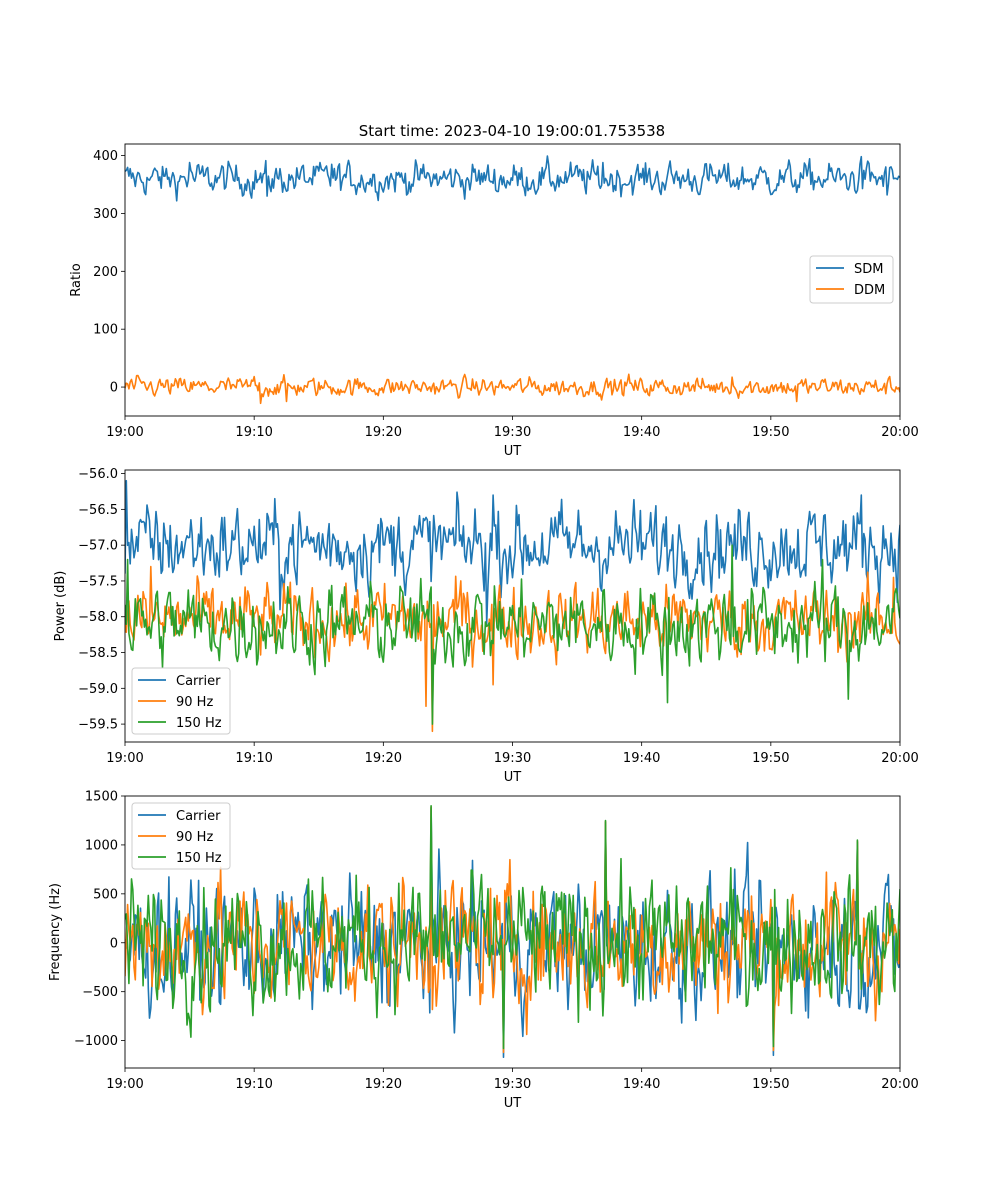 This screenshot has height=1200, width=1000. I want to click on y-tick-label: 1000, so click(101, 845).